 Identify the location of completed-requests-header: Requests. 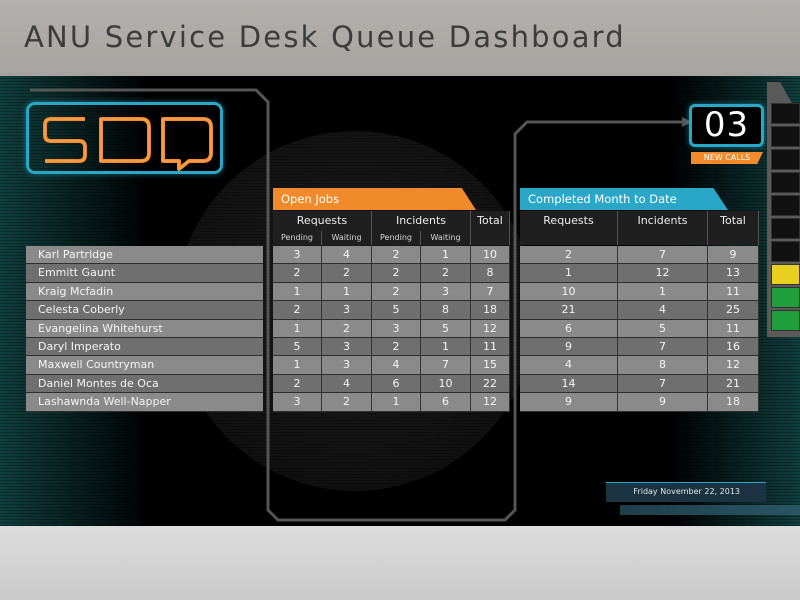
(569, 228).